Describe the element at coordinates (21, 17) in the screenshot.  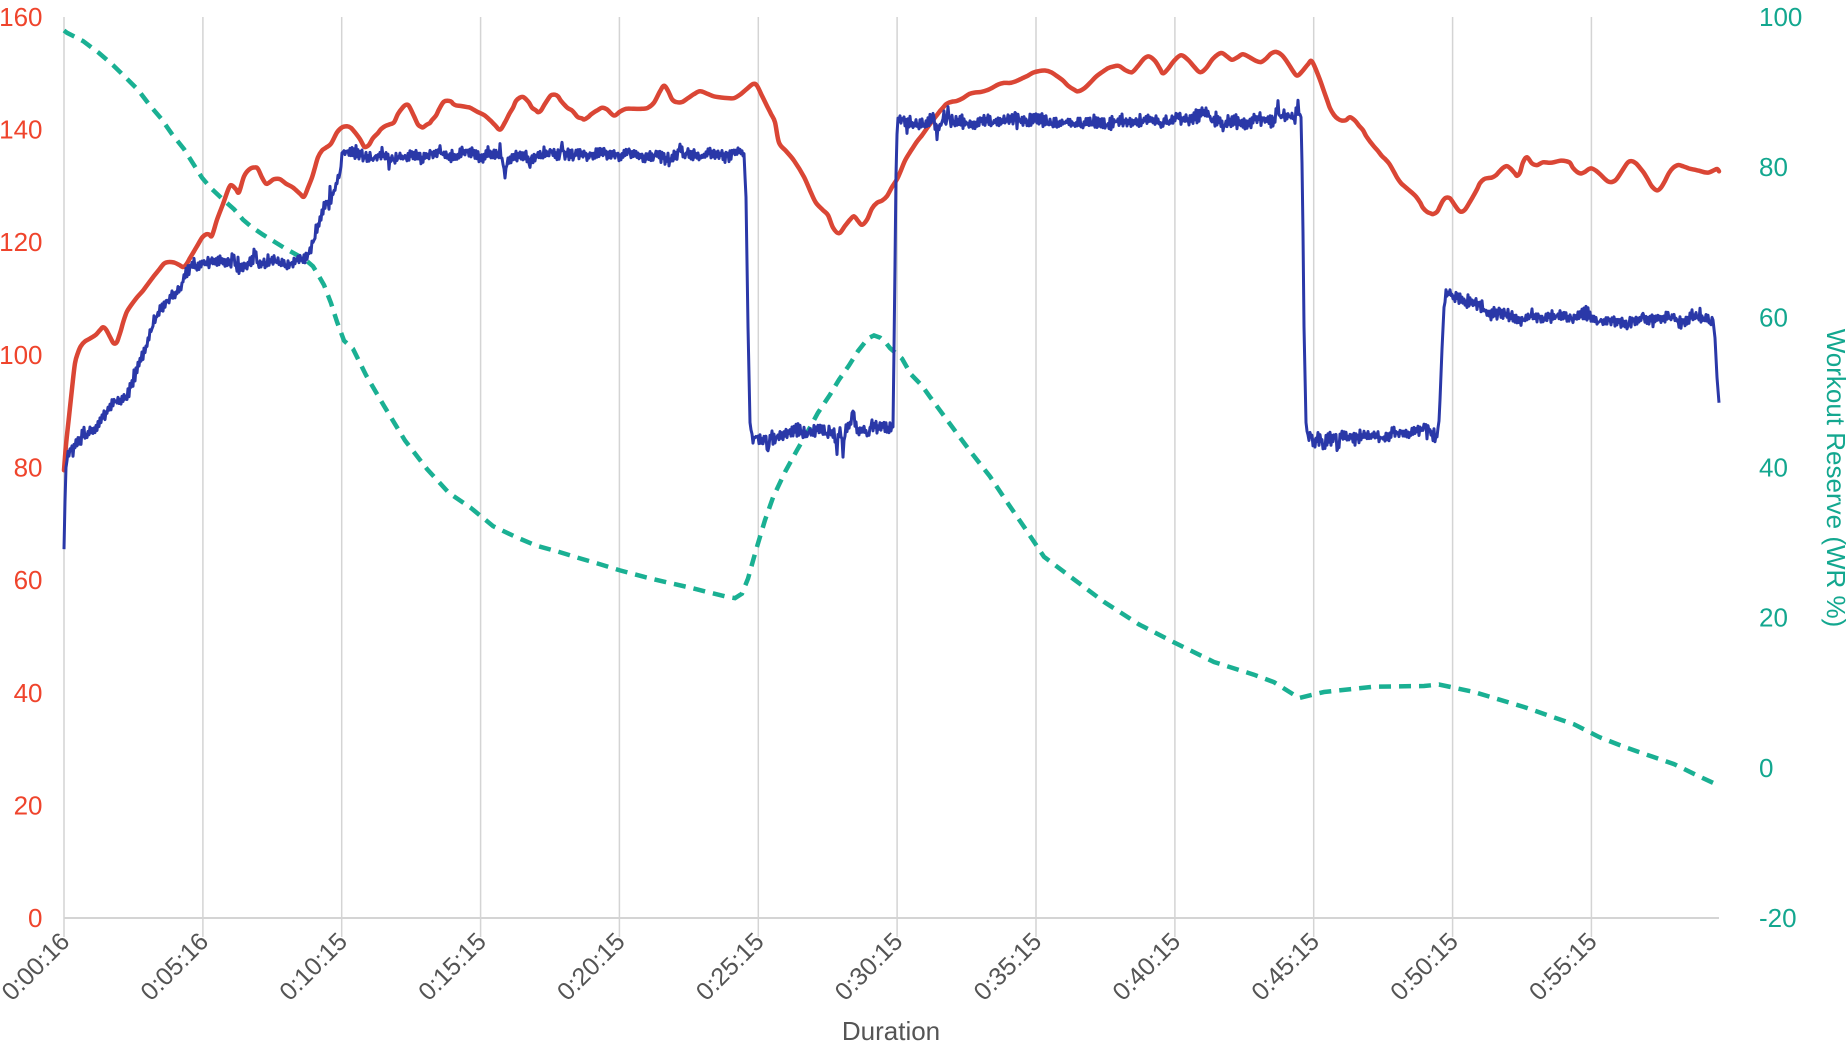
I see `svg-text: 160` at that location.